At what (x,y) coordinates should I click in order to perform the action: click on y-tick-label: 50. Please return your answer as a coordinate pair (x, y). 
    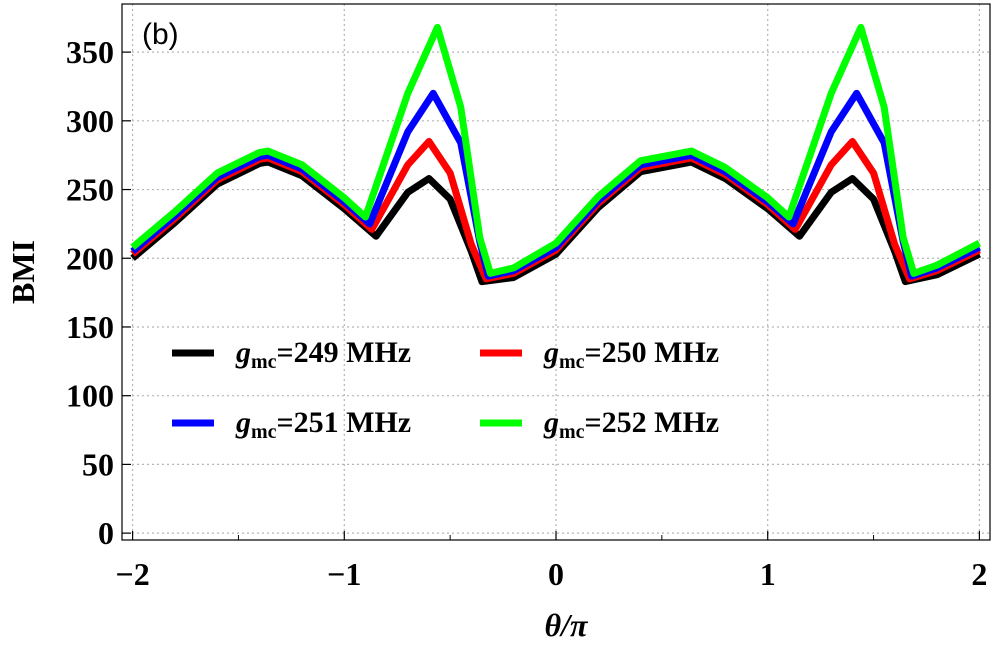
    Looking at the image, I should click on (98, 464).